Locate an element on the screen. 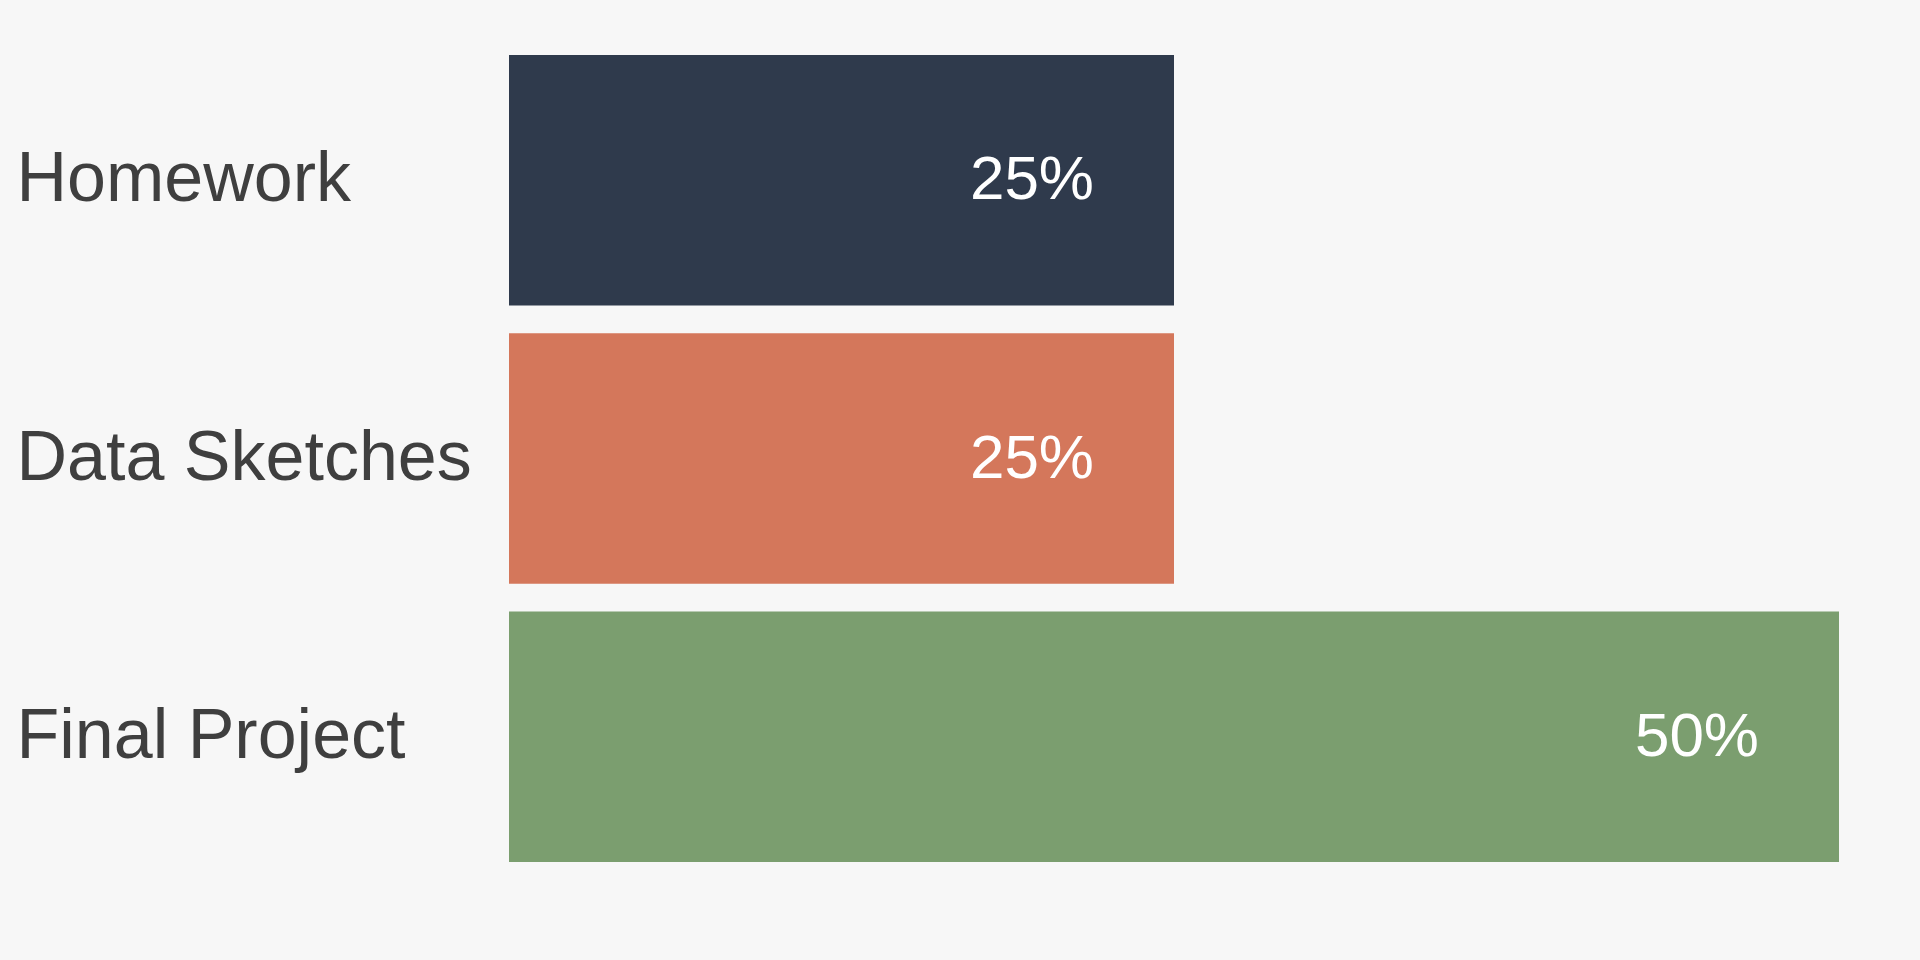 The width and height of the screenshot is (1920, 960). y-tick-label: Homework is located at coordinates (184, 177).